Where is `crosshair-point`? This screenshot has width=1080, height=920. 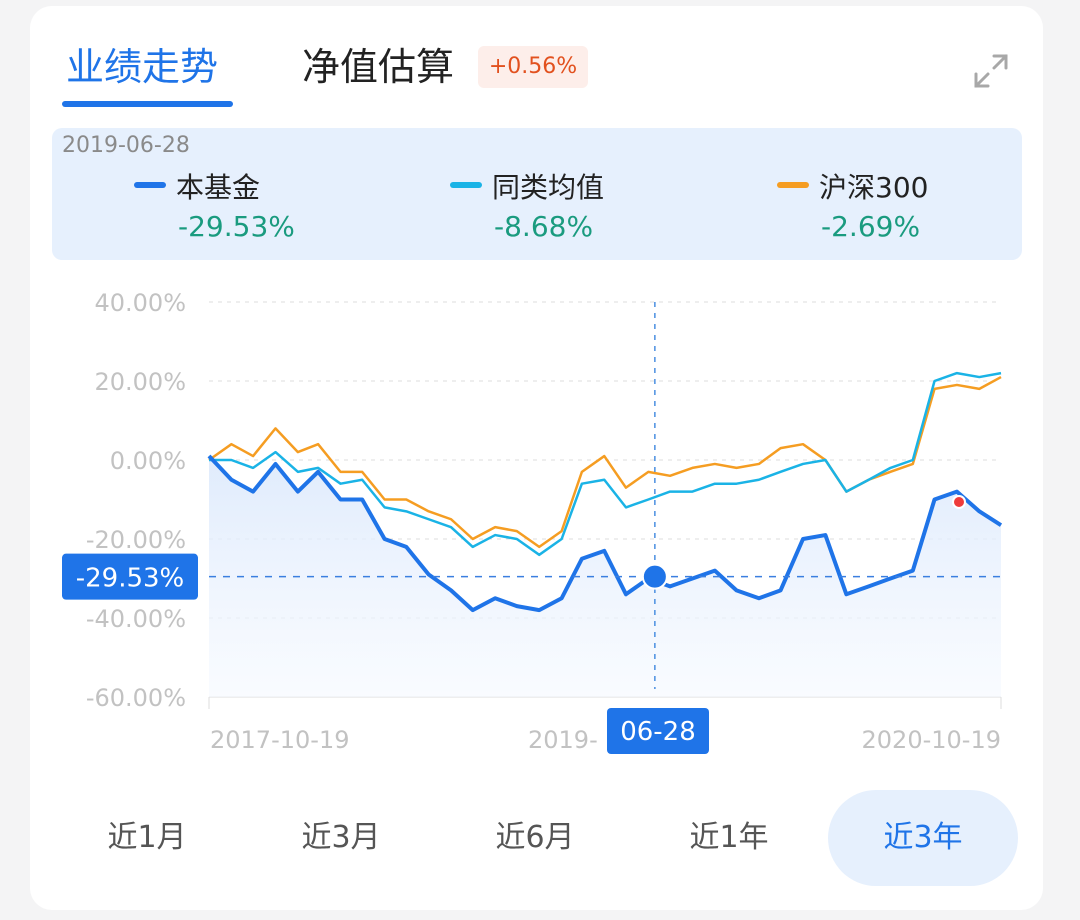 crosshair-point is located at coordinates (654, 576).